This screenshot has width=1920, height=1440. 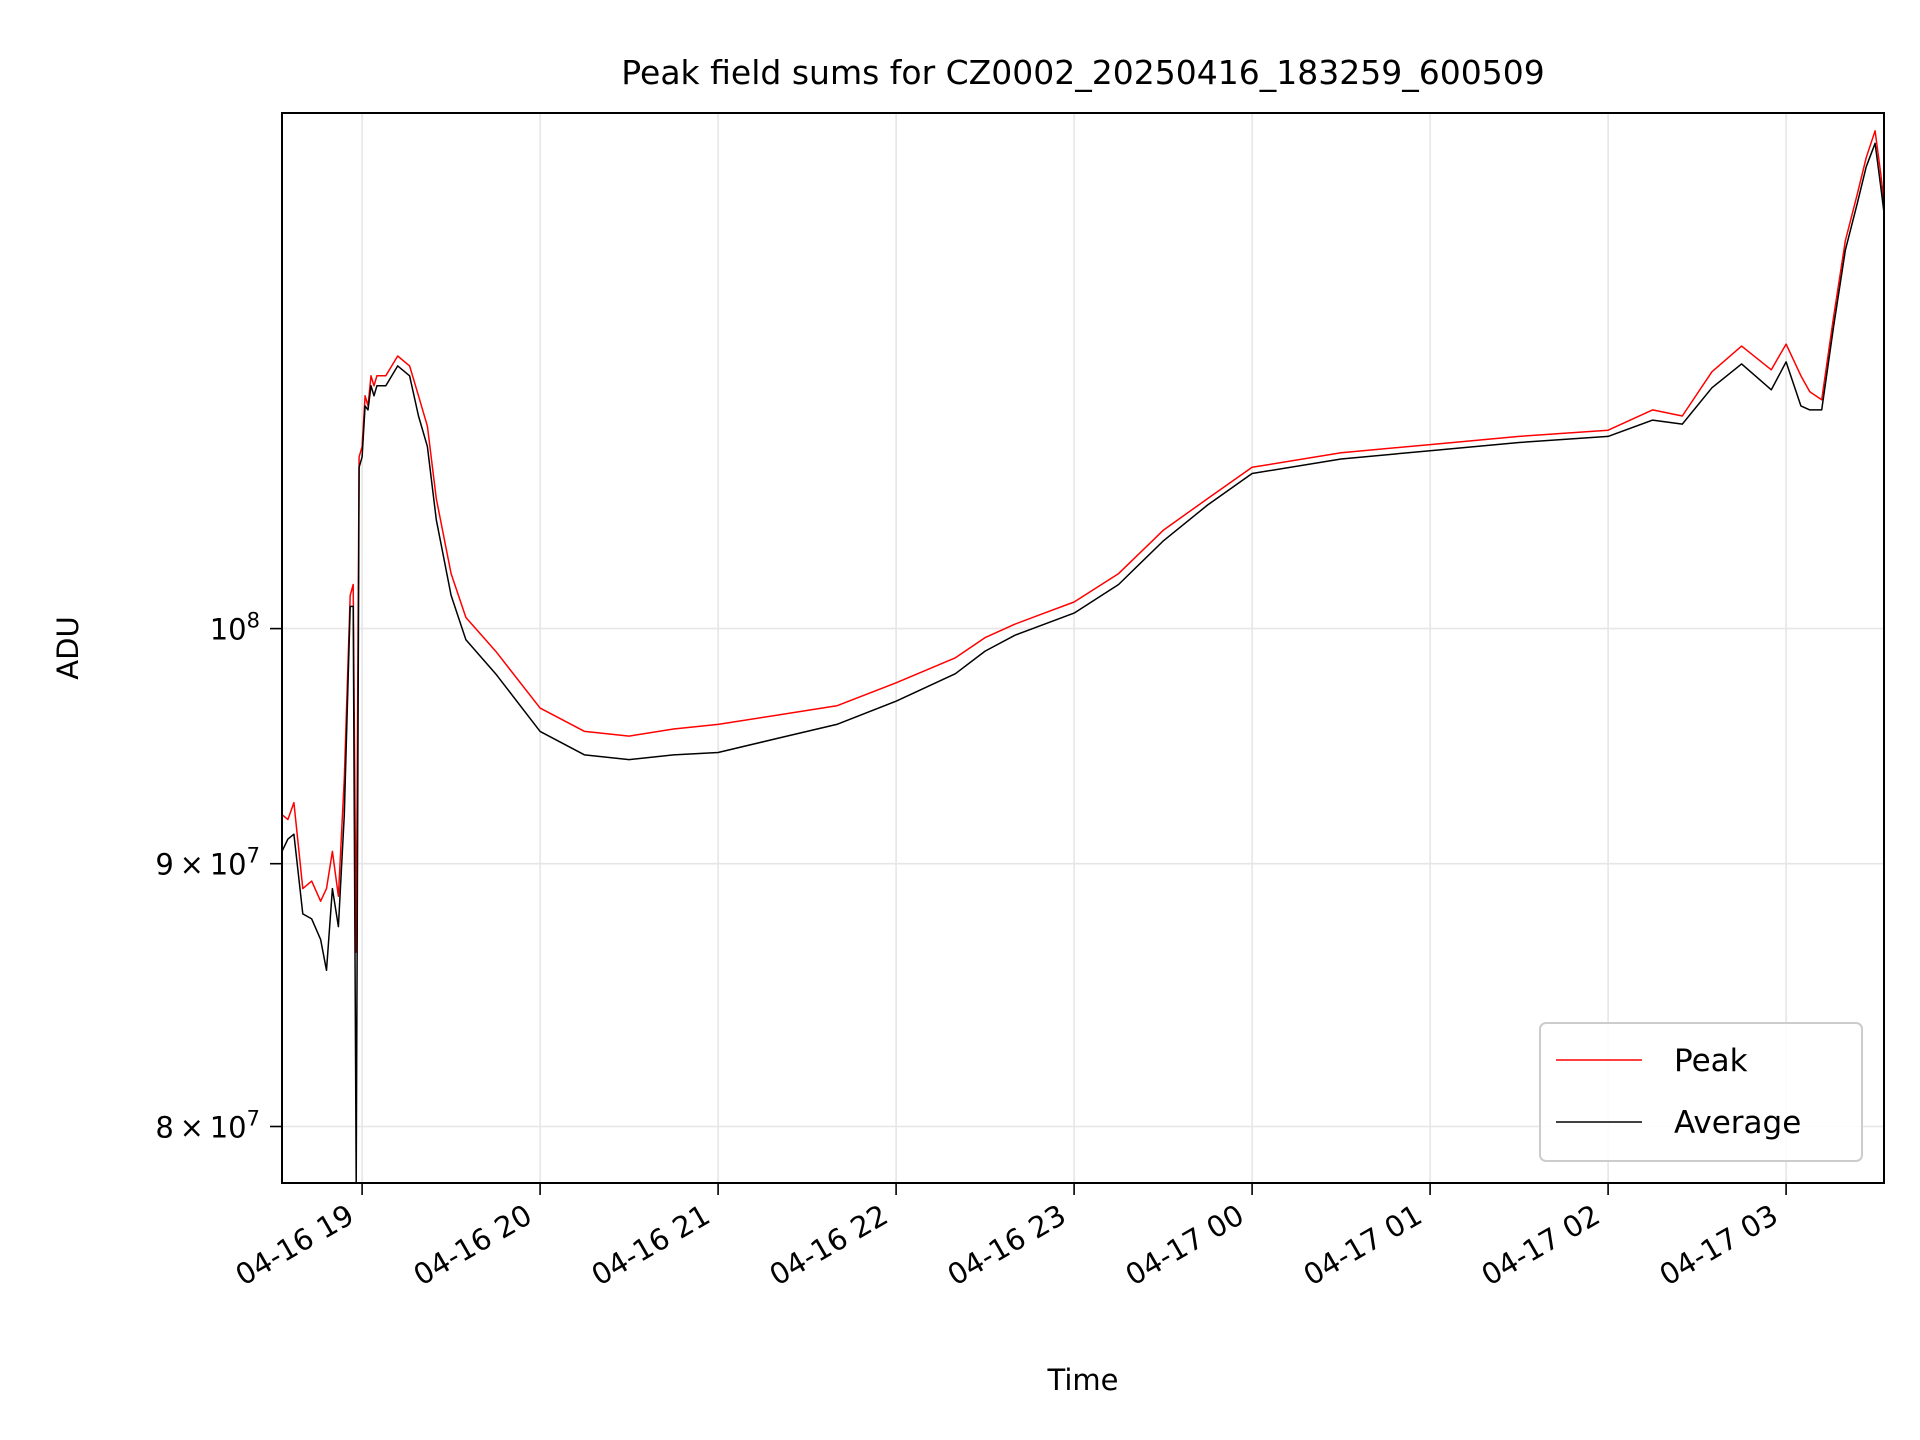 I want to click on legend-box, so click(x=1701, y=1092).